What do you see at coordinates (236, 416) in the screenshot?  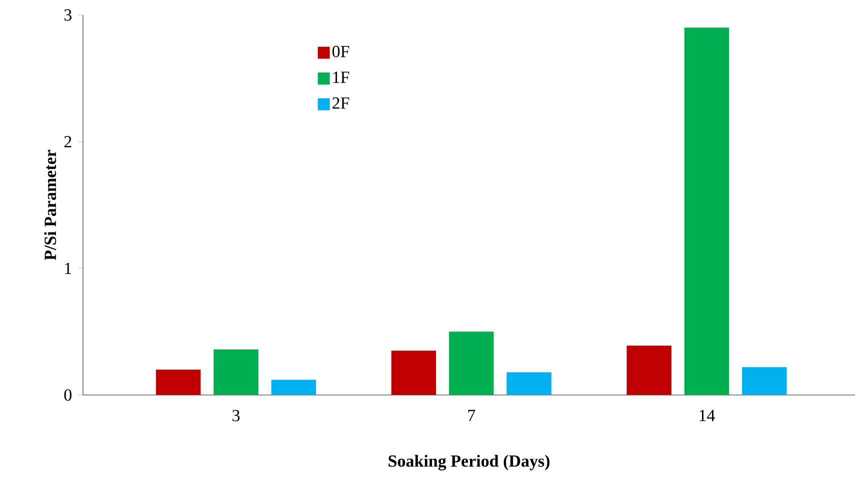 I see `x-tick-label: 3` at bounding box center [236, 416].